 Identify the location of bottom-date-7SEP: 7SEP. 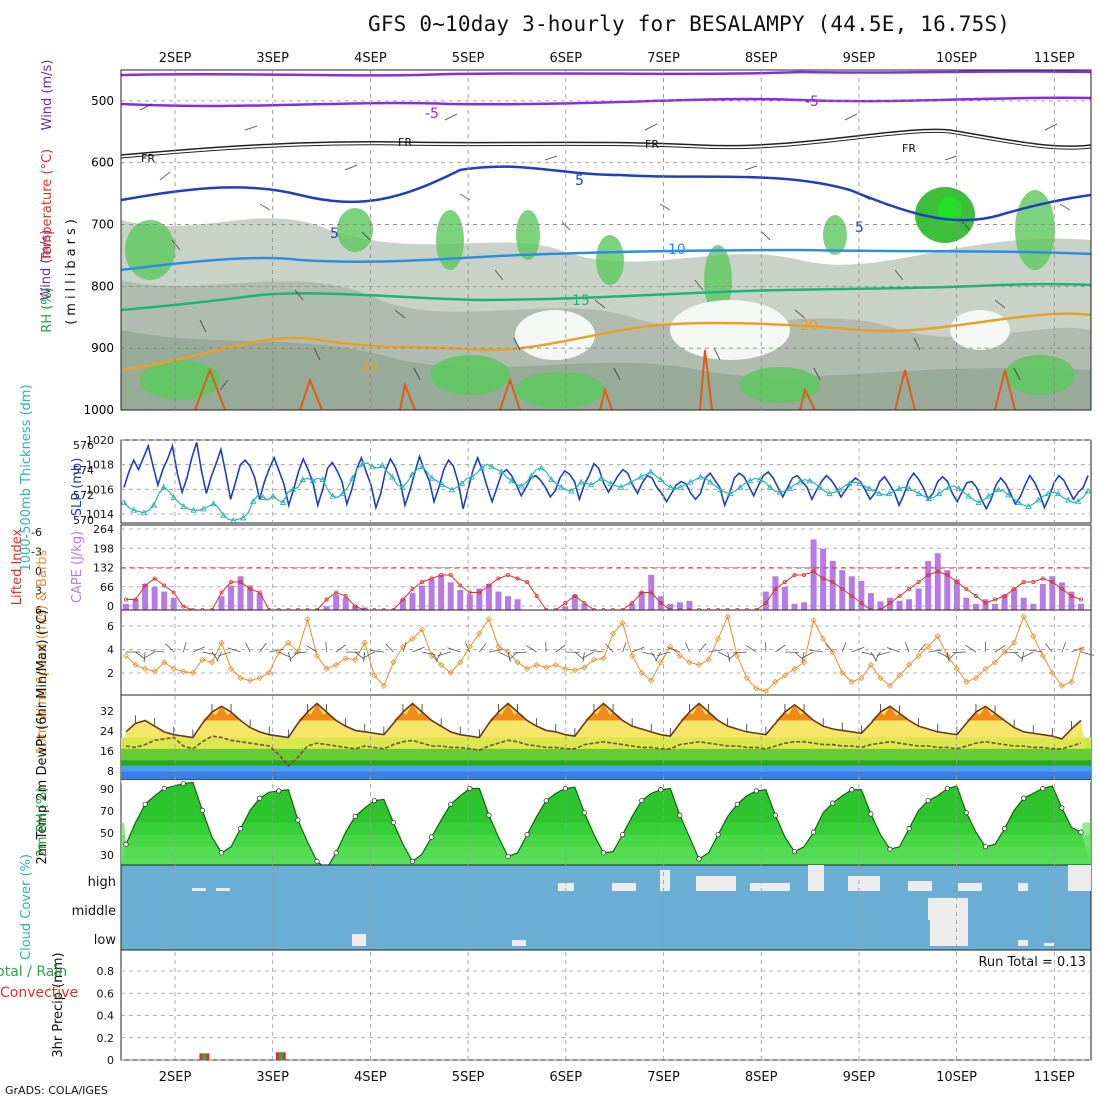
(663, 1077).